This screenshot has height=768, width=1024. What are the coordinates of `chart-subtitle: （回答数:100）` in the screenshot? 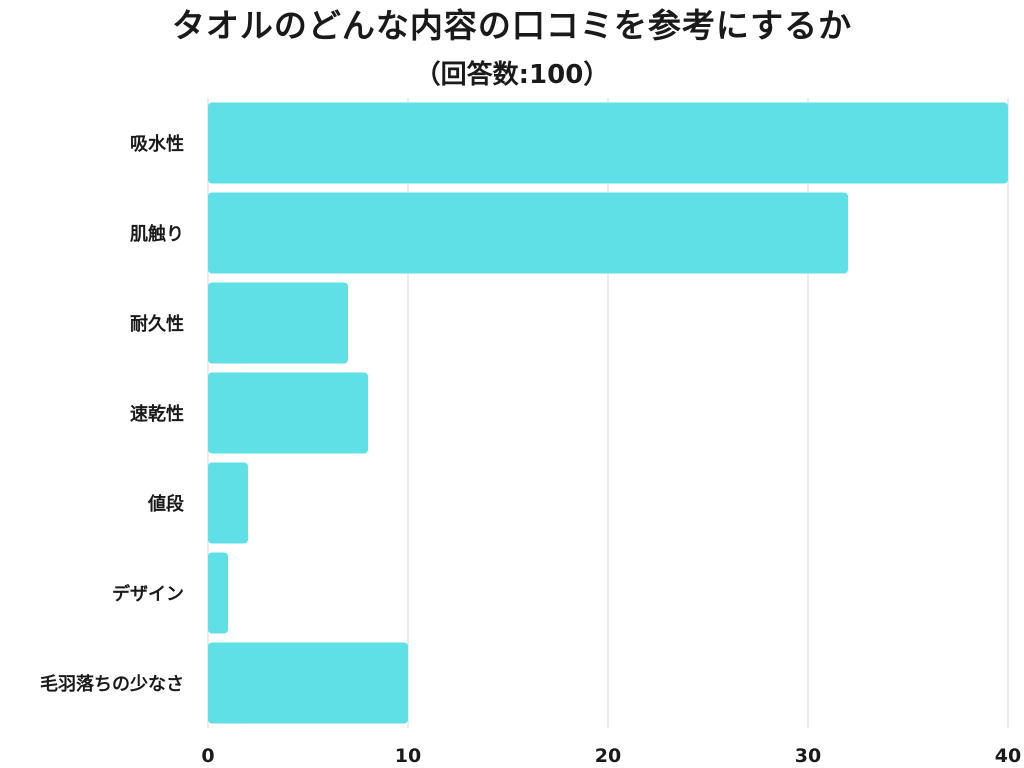 It's located at (512, 75).